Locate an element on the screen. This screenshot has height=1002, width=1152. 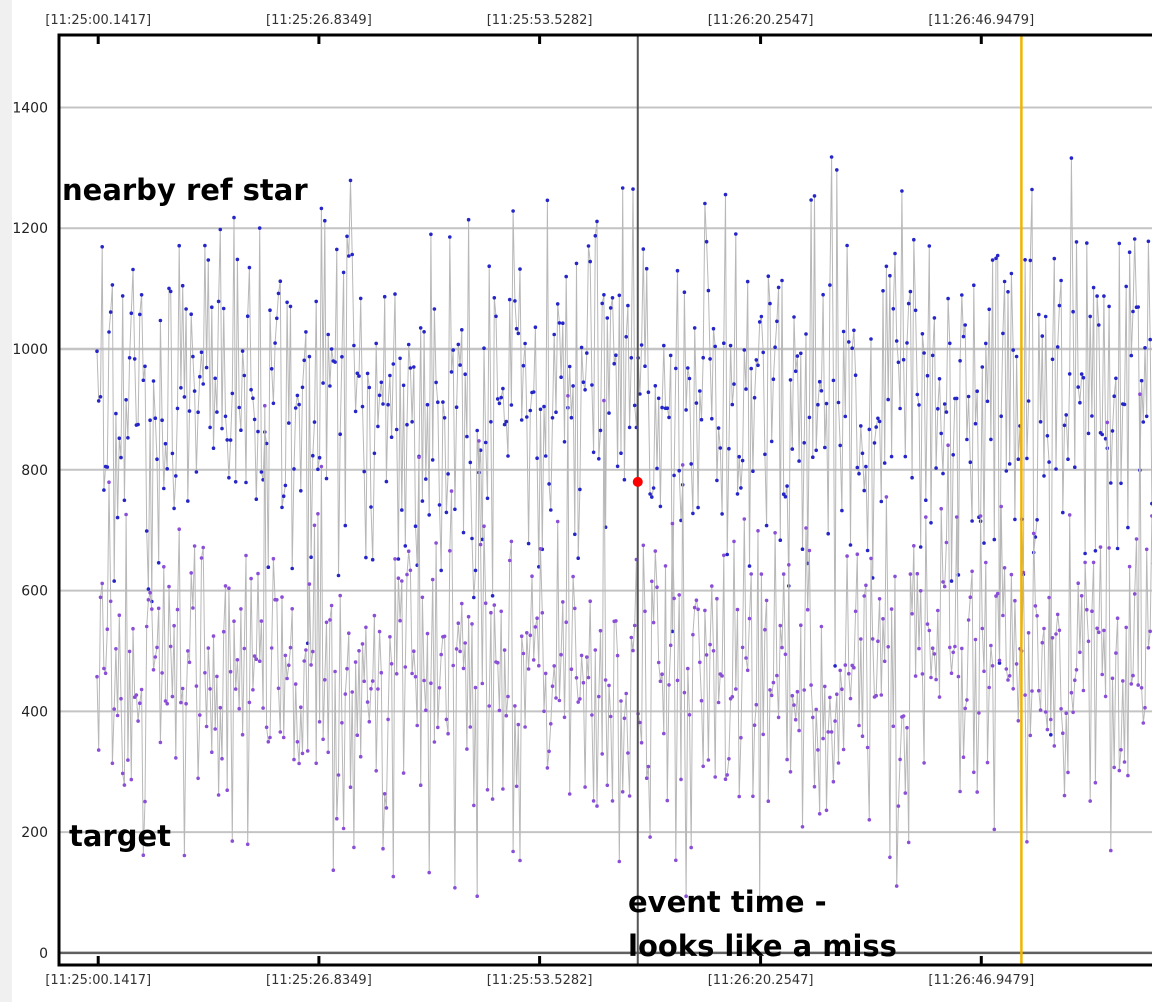
time-tick-label-bottom: [11:25:26.8349] is located at coordinates (319, 980).